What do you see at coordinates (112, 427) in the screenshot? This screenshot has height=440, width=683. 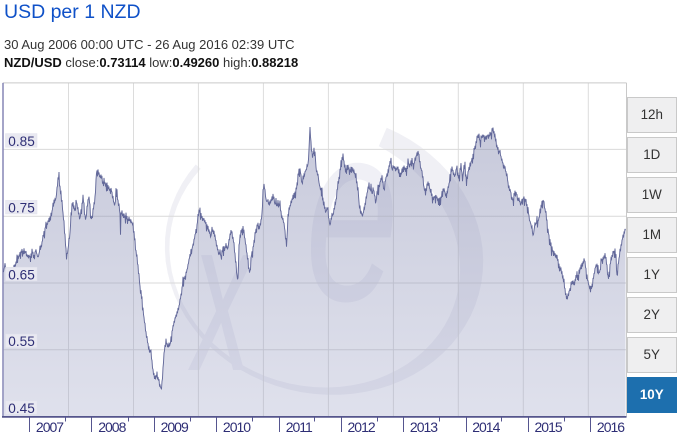 I see `svg-text: 2008` at bounding box center [112, 427].